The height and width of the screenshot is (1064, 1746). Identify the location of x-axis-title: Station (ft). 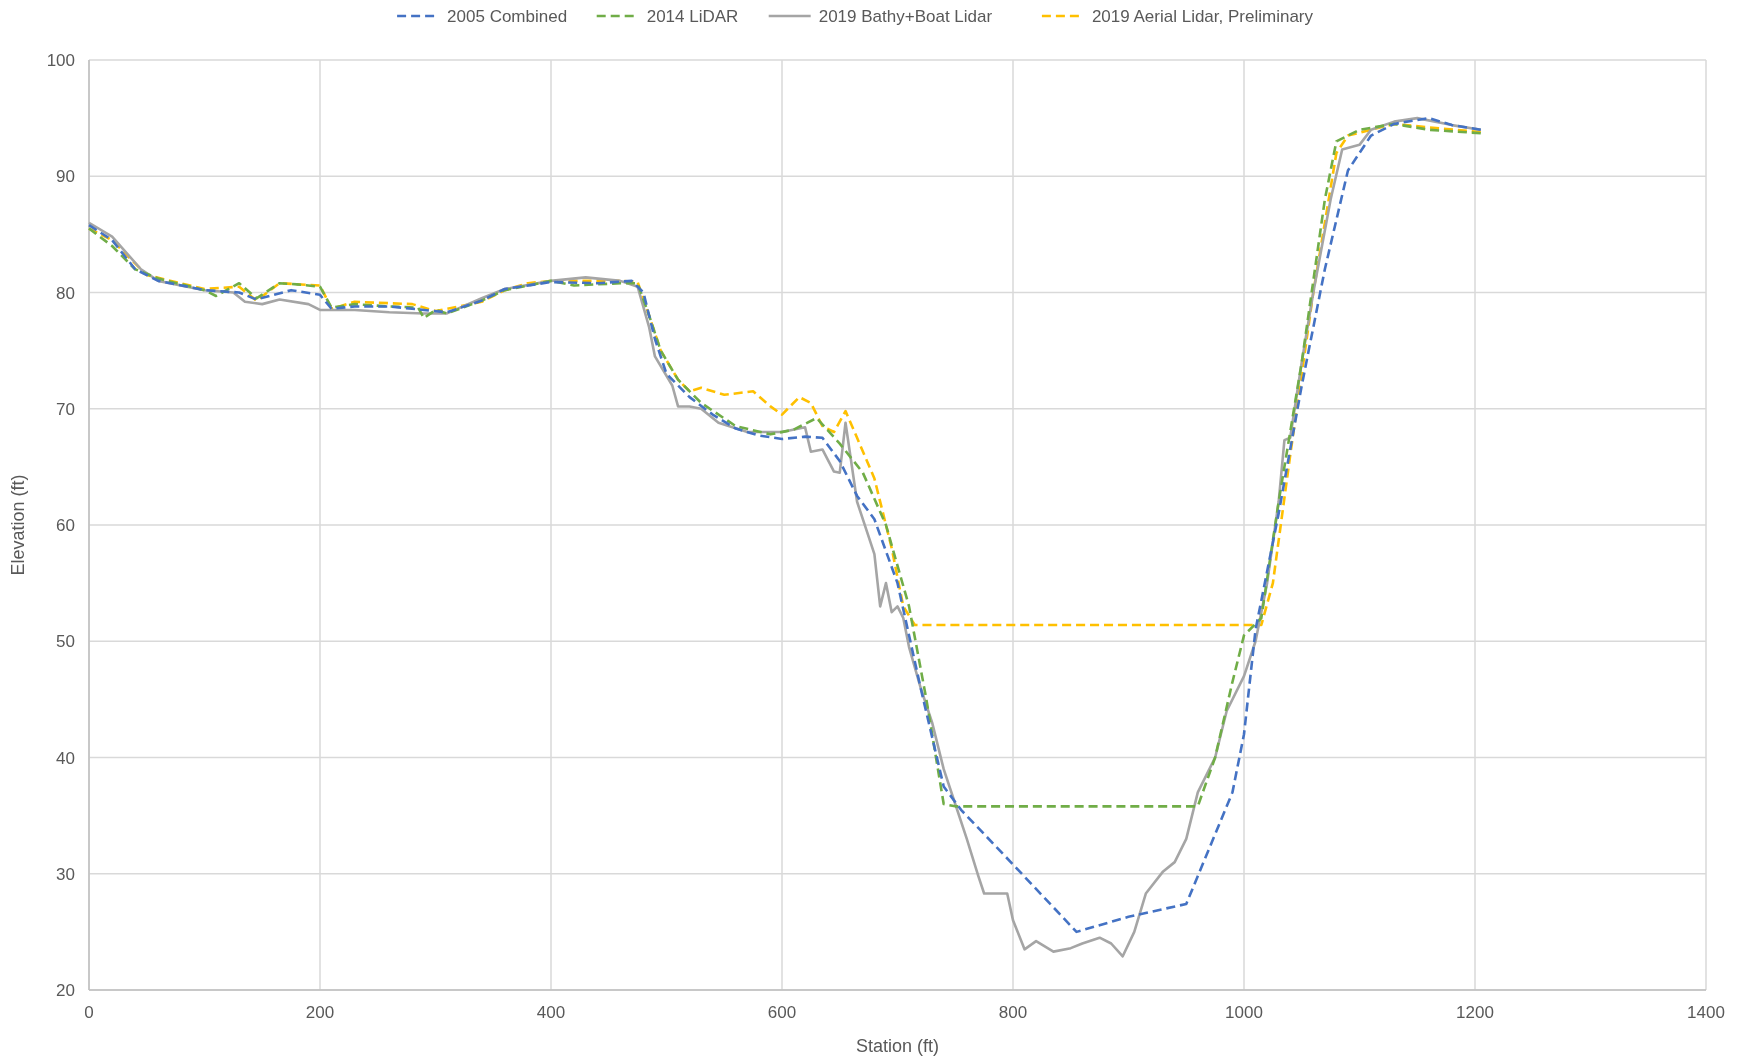
(897, 1046).